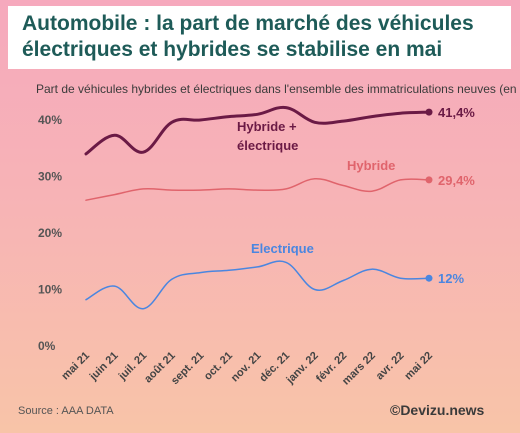  What do you see at coordinates (456, 180) in the screenshot?
I see `end-value-label-hybrid: 29,4%` at bounding box center [456, 180].